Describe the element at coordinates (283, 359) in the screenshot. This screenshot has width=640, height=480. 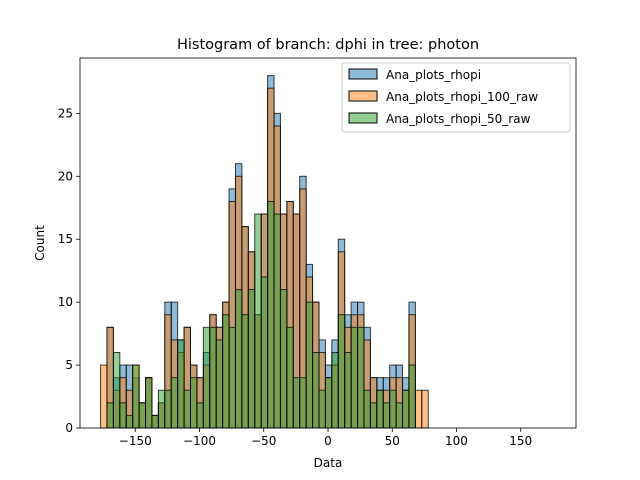
I see `bar-s2-bin28` at that location.